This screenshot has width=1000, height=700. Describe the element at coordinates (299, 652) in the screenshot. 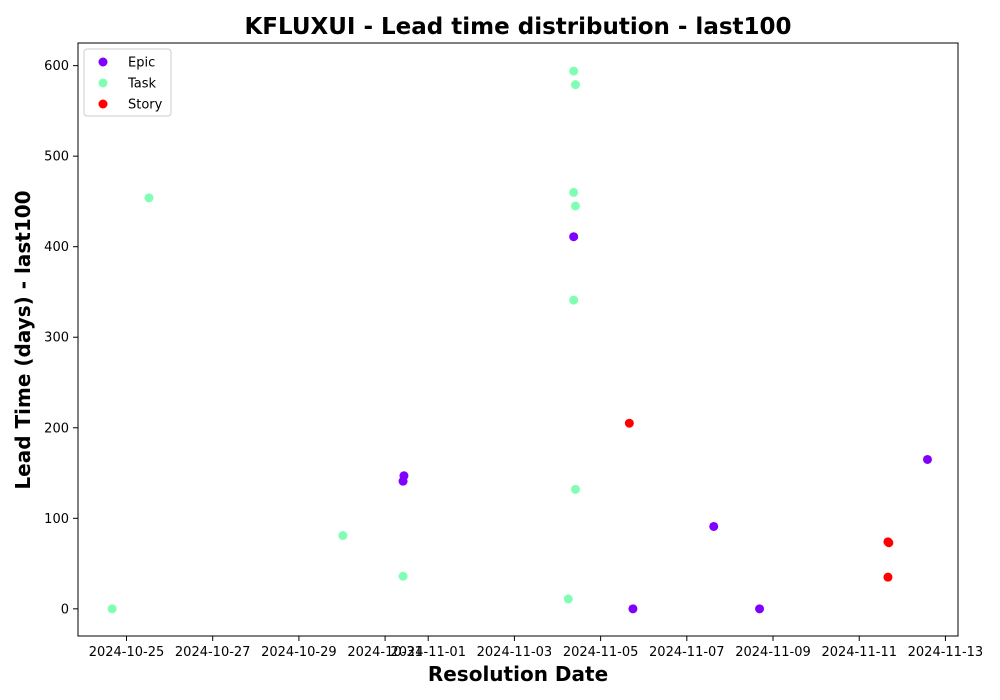

I see `x-tick-label: 2024-10-29` at that location.